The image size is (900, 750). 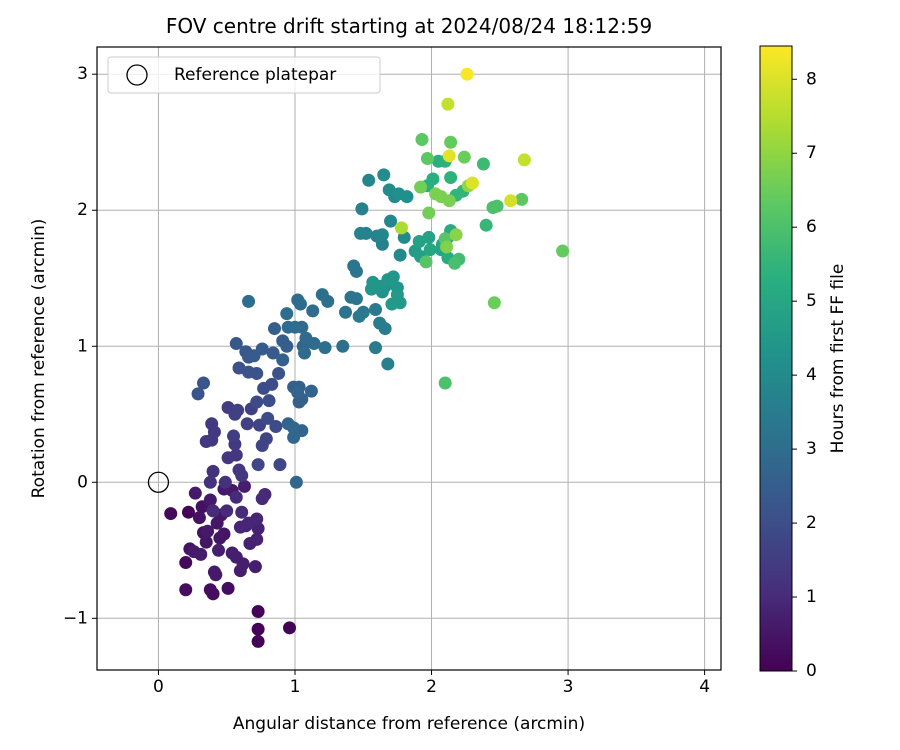 What do you see at coordinates (811, 449) in the screenshot?
I see `colorbar-tick-label: 3` at bounding box center [811, 449].